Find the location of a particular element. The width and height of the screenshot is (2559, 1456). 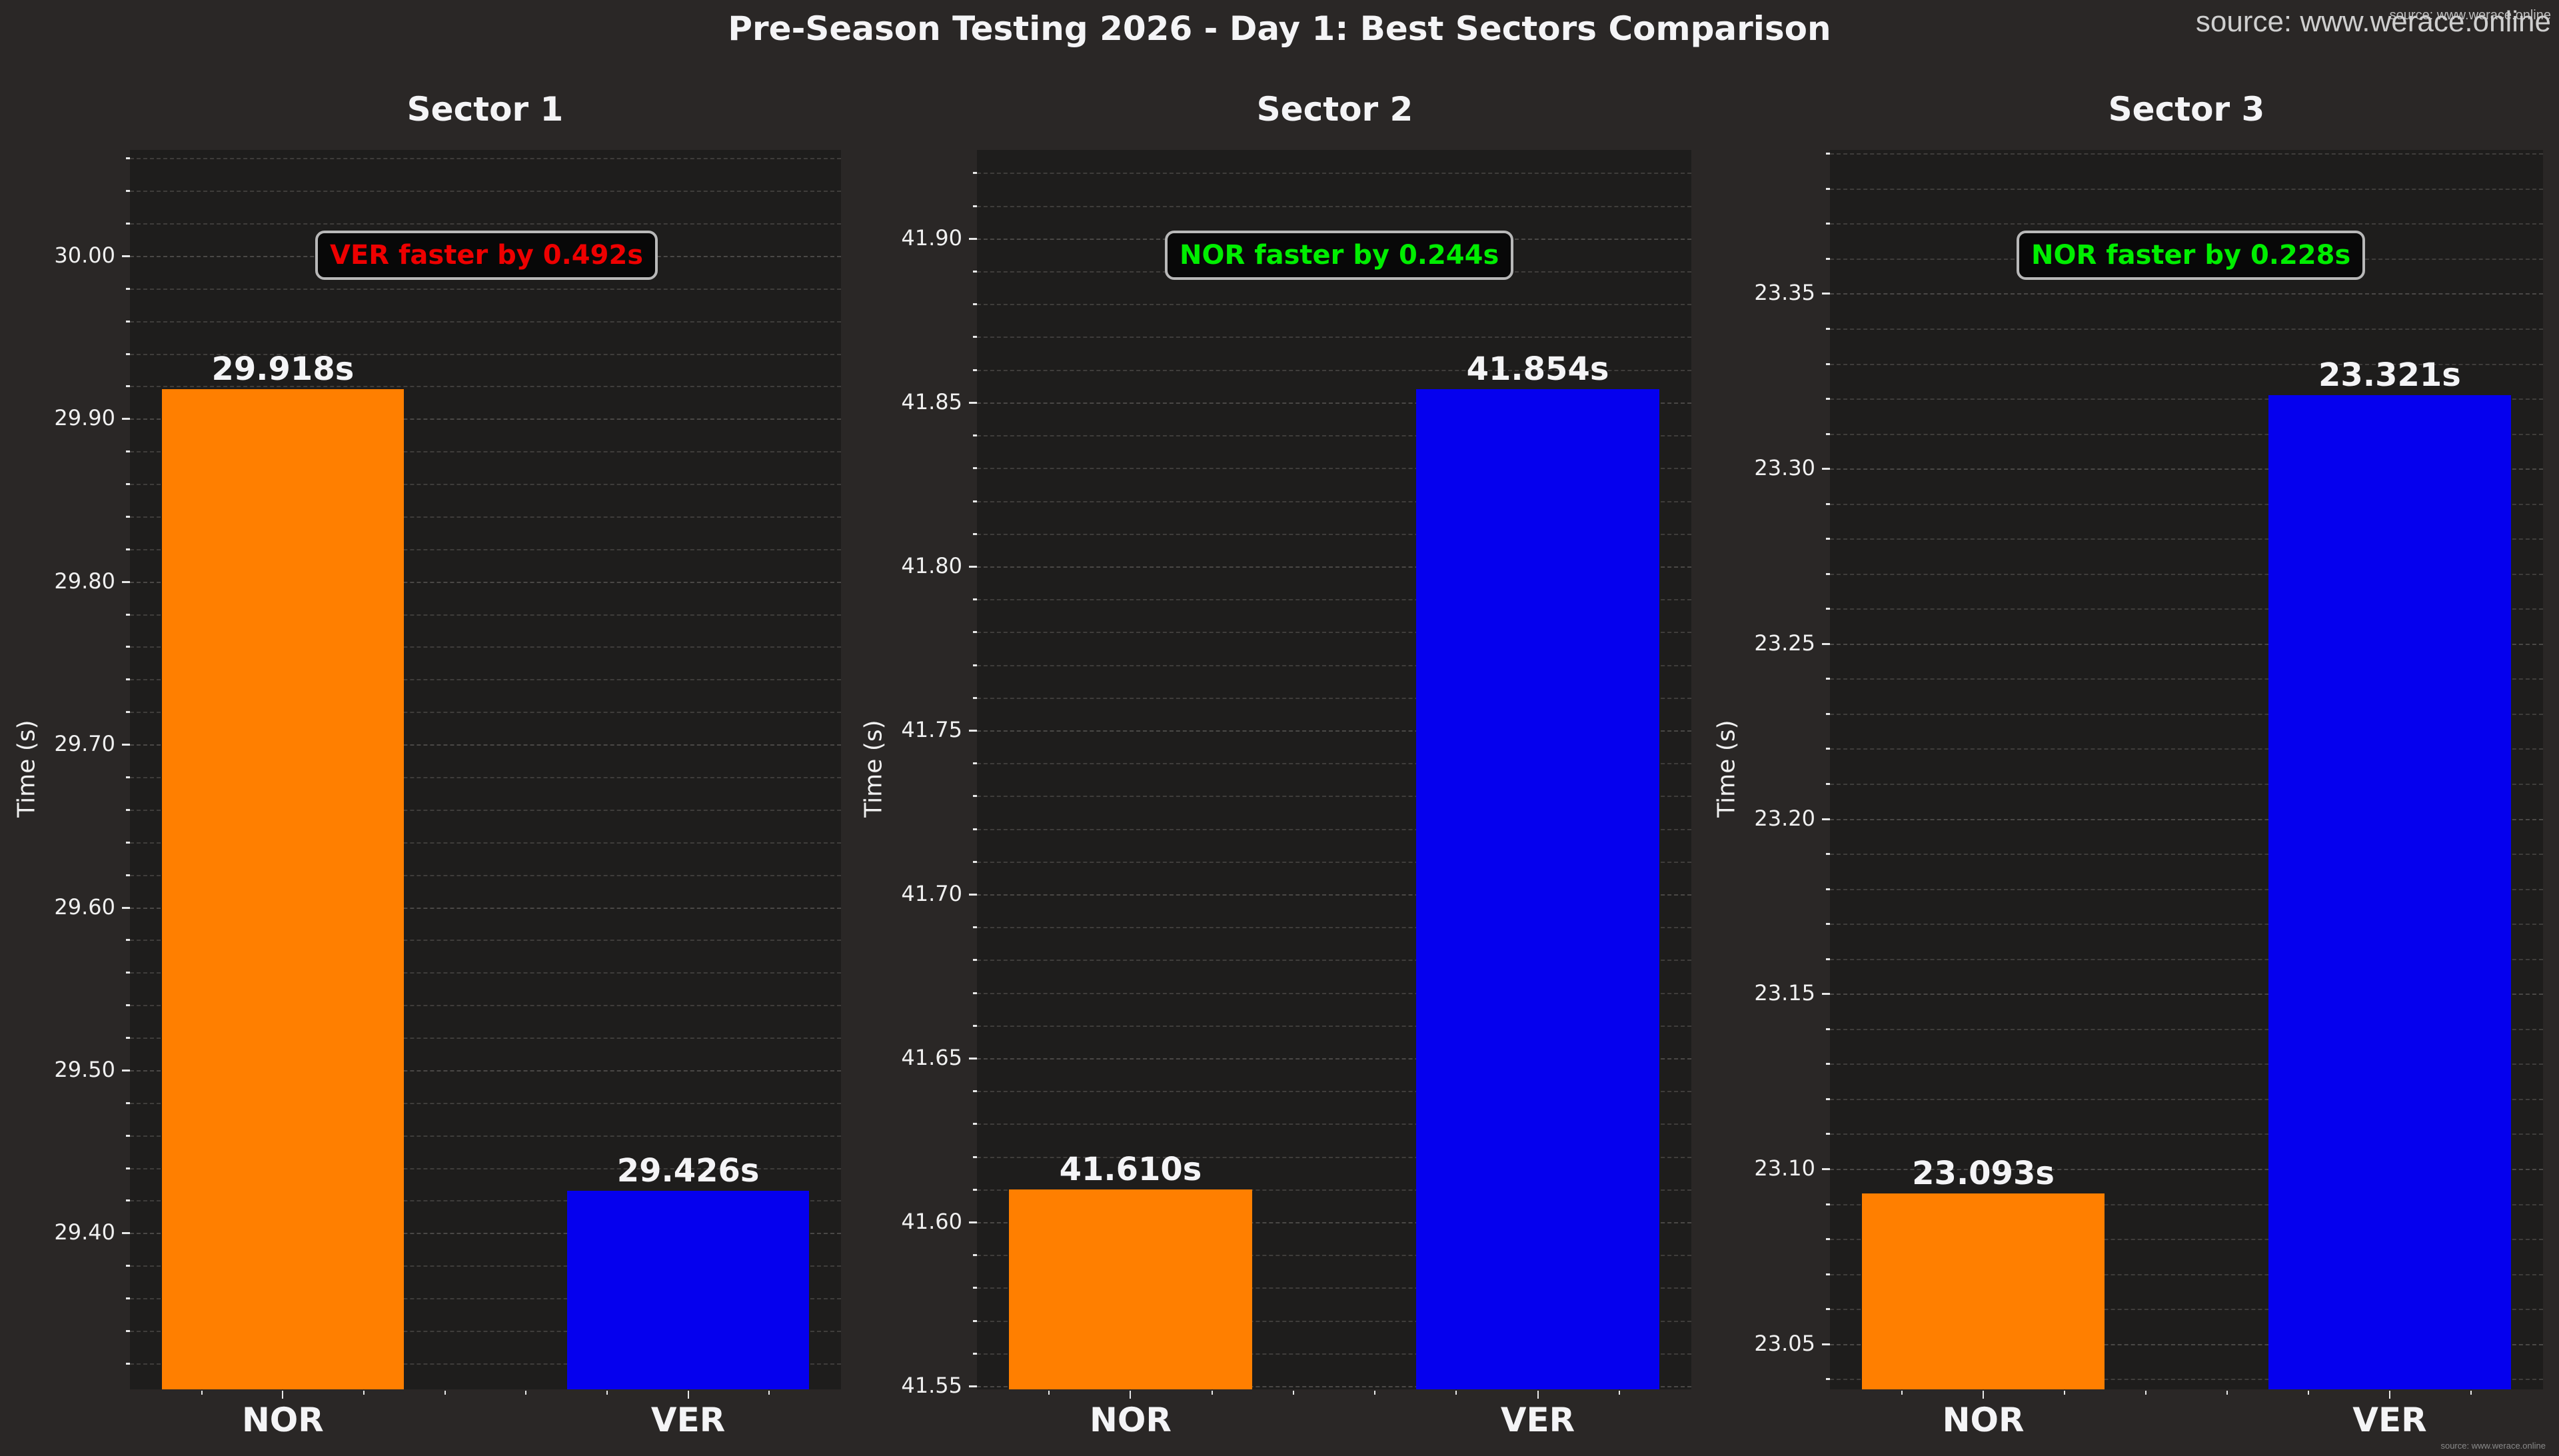

panel-title: Sector 1 is located at coordinates (485, 109).